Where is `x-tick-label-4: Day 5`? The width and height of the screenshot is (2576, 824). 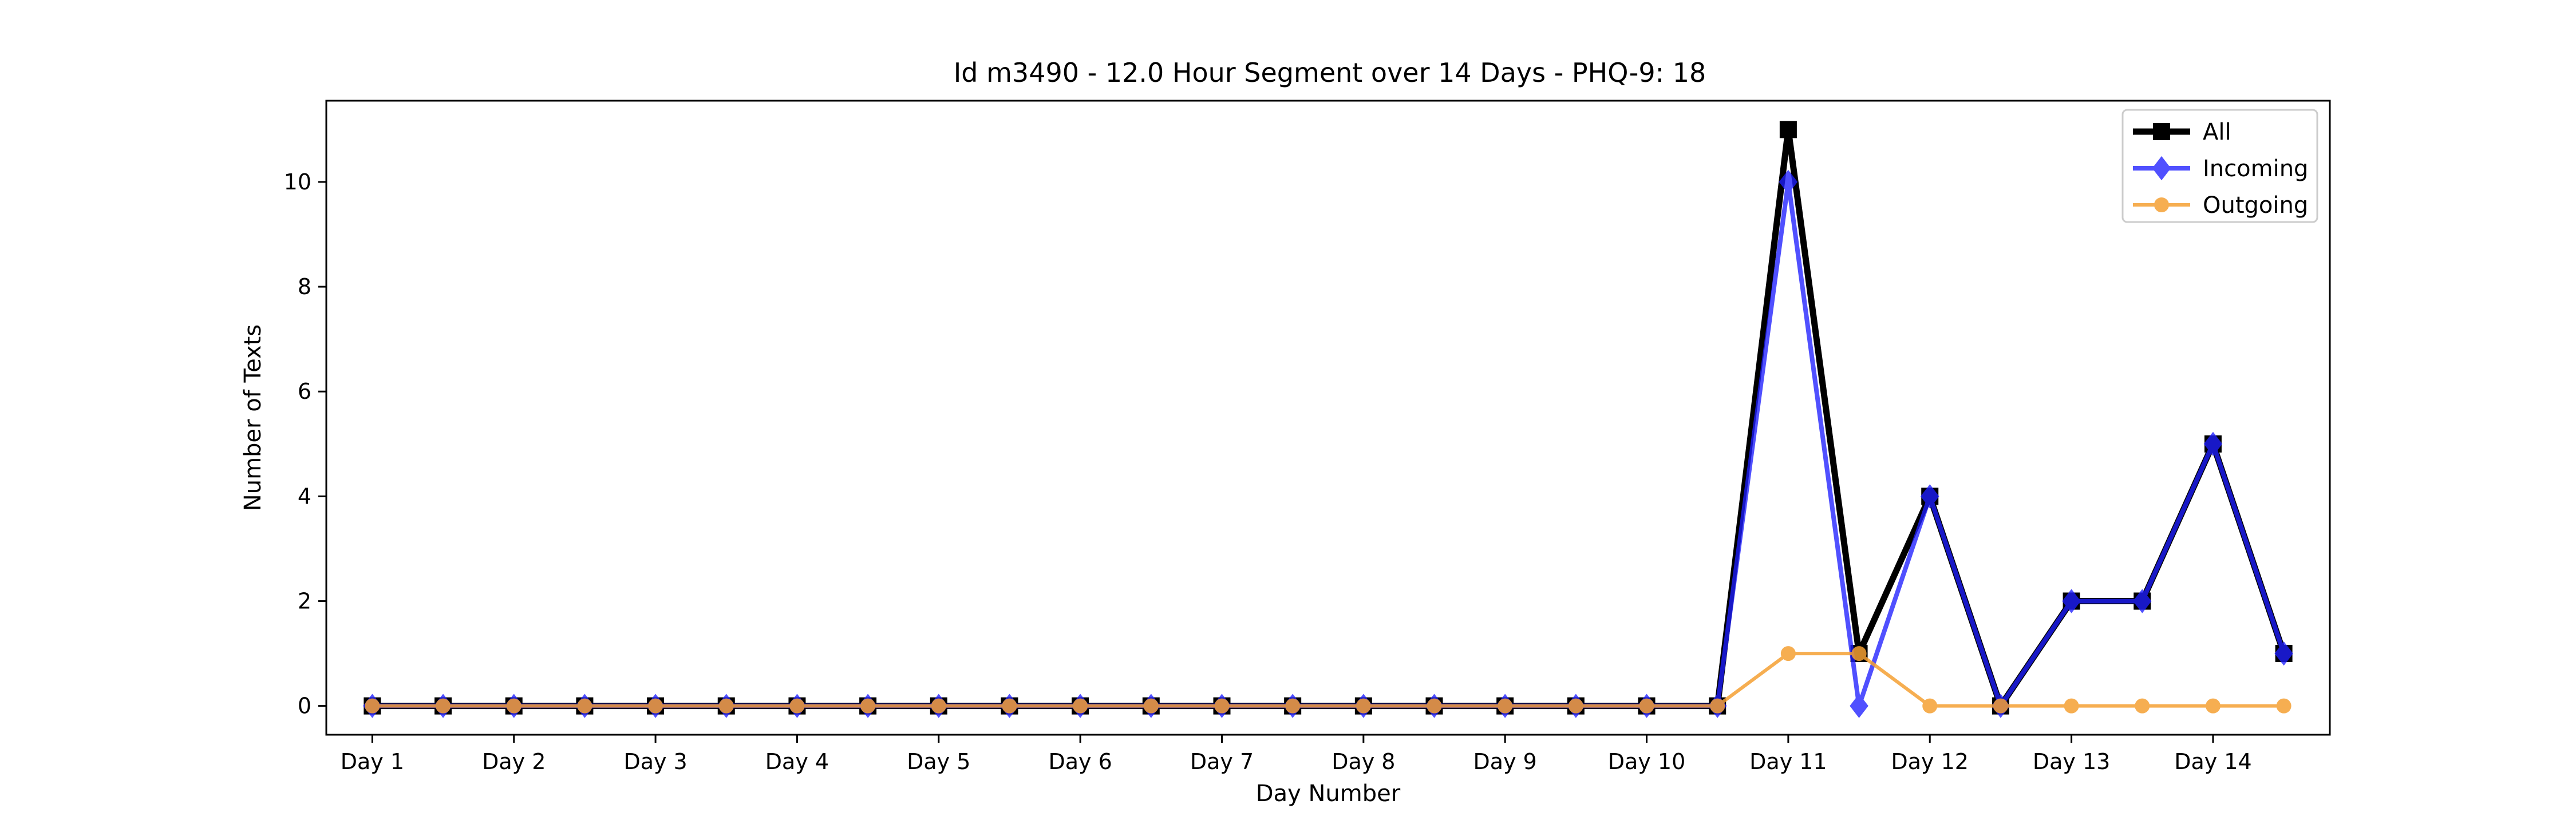
x-tick-label-4: Day 5 is located at coordinates (938, 761).